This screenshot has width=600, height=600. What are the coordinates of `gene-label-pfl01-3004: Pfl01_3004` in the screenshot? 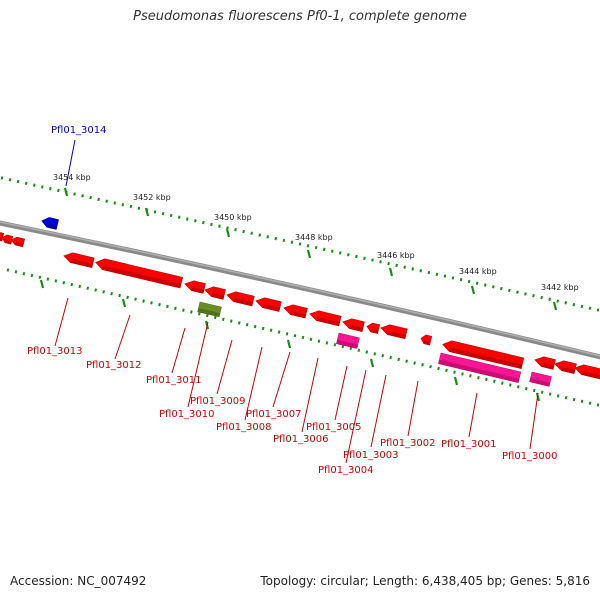 It's located at (346, 470).